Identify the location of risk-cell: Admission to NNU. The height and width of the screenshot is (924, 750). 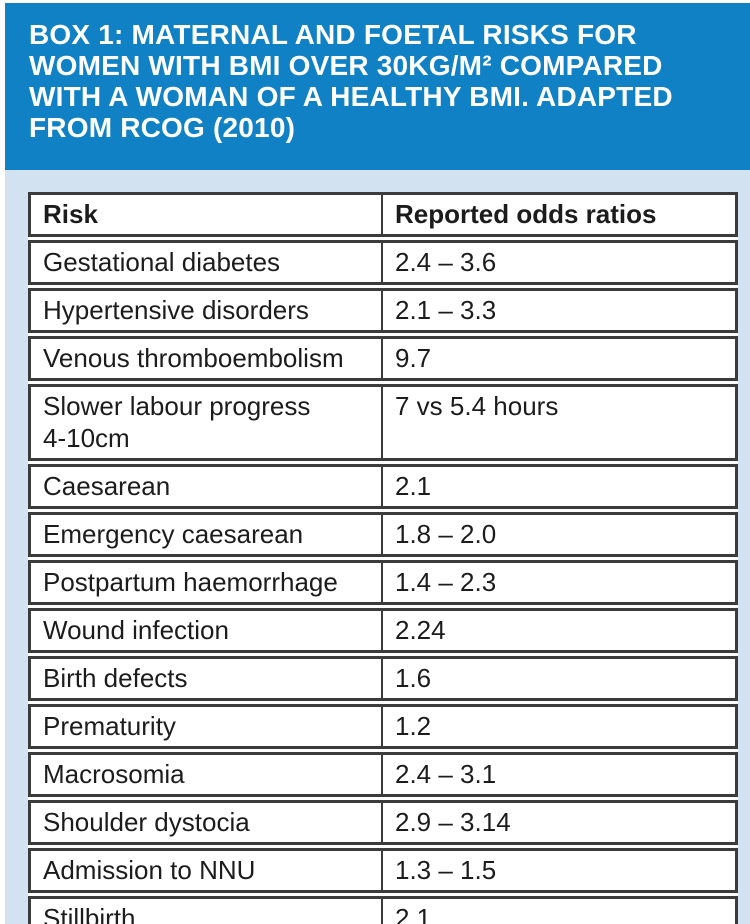
(207, 870).